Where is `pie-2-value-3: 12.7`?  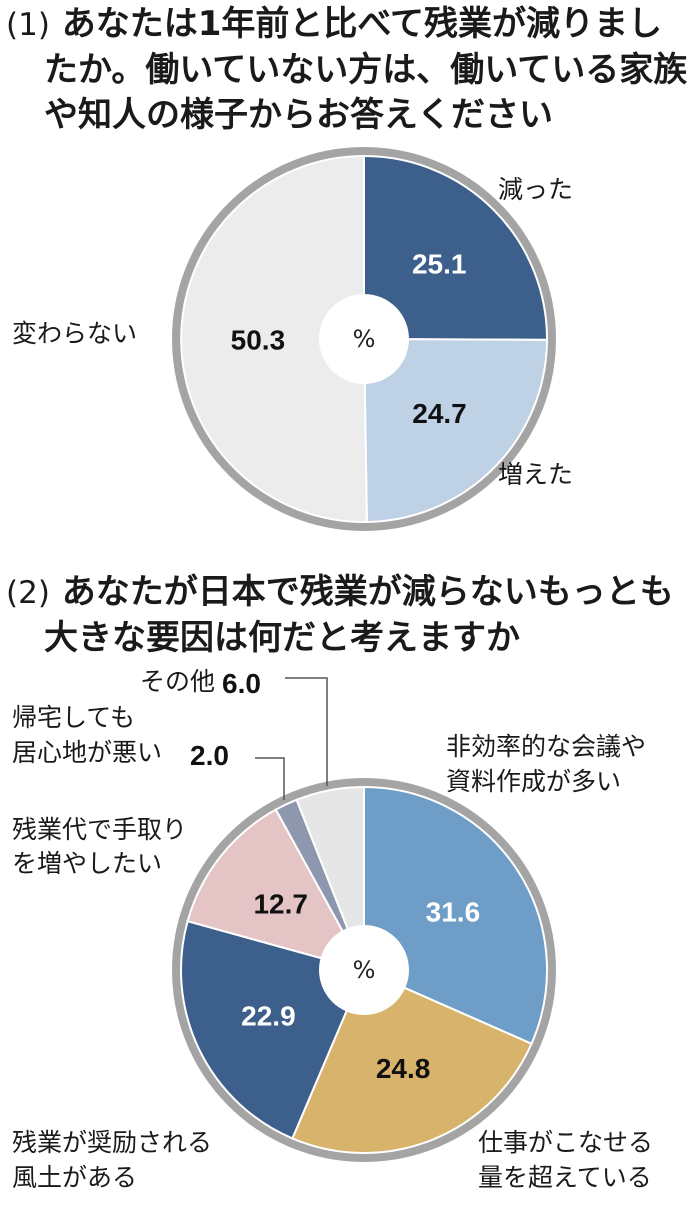
pie-2-value-3: 12.7 is located at coordinates (280, 904).